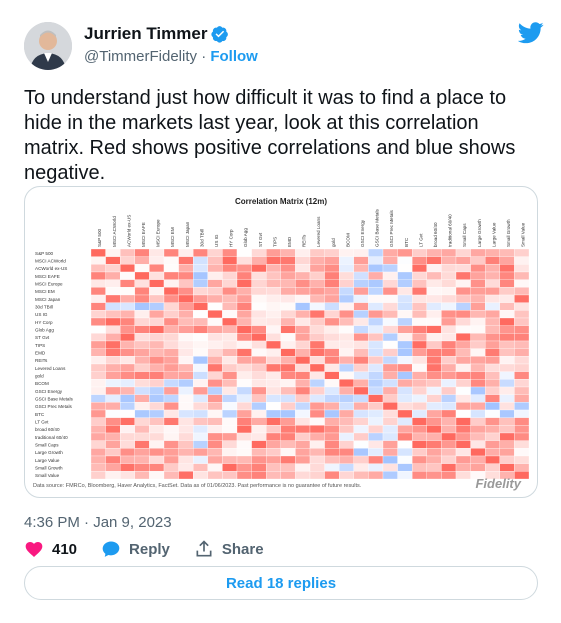  Describe the element at coordinates (234, 56) in the screenshot. I see `follow-button: Follow` at that location.